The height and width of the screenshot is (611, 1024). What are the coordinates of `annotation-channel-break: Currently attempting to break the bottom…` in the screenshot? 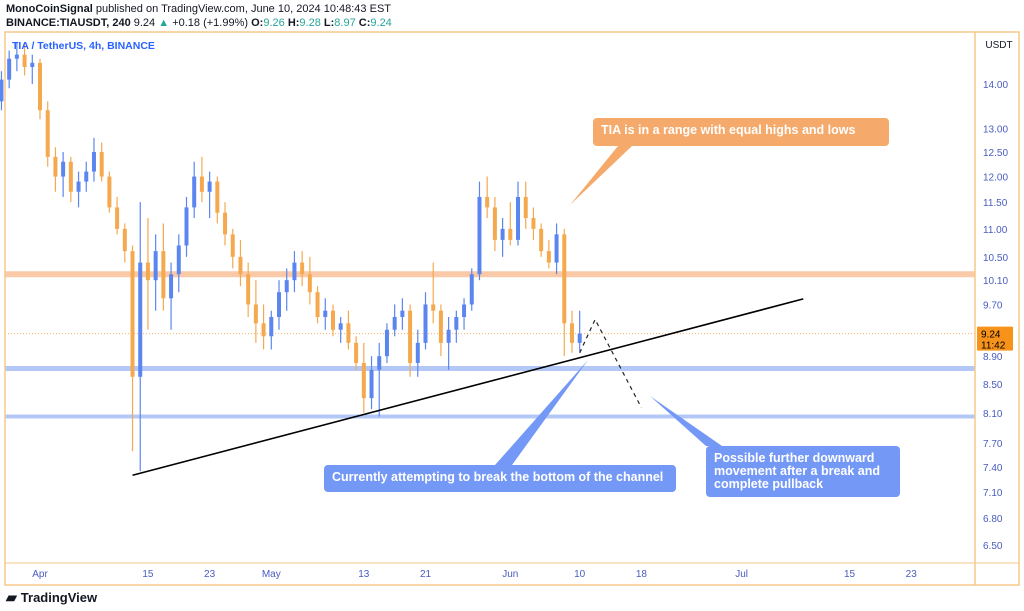 It's located at (500, 478).